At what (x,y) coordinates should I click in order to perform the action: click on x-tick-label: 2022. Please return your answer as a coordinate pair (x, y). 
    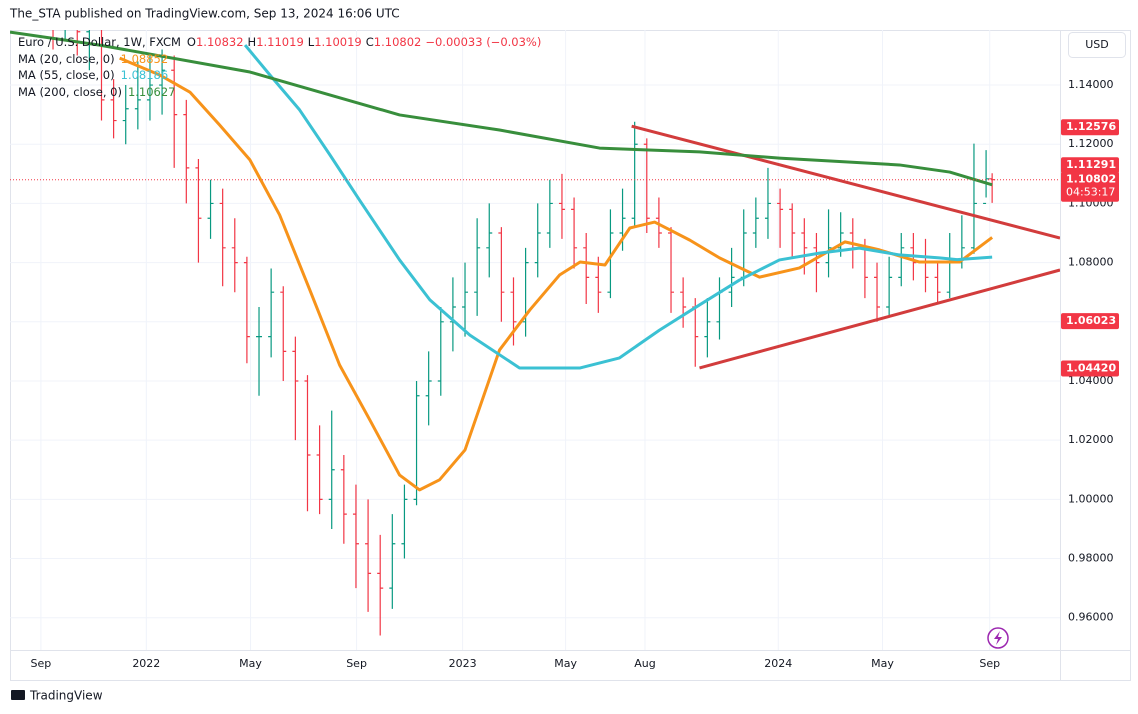
    Looking at the image, I should click on (146, 663).